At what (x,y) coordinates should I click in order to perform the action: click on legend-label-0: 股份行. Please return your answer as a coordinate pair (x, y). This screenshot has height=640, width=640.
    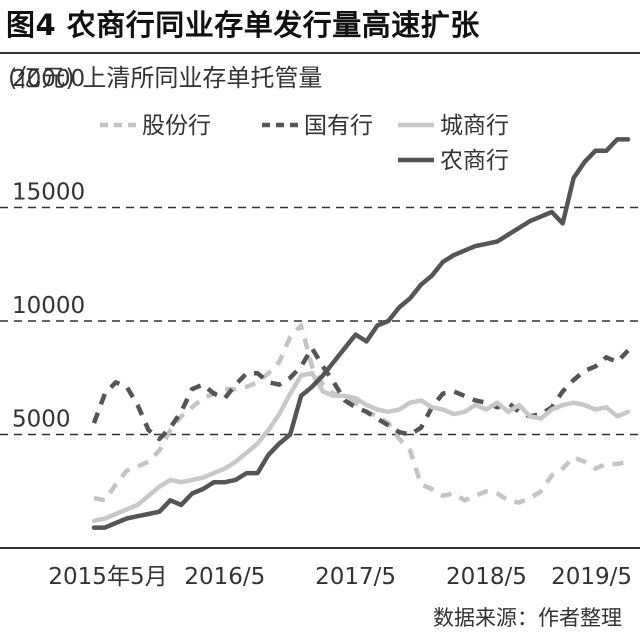
    Looking at the image, I should click on (176, 126).